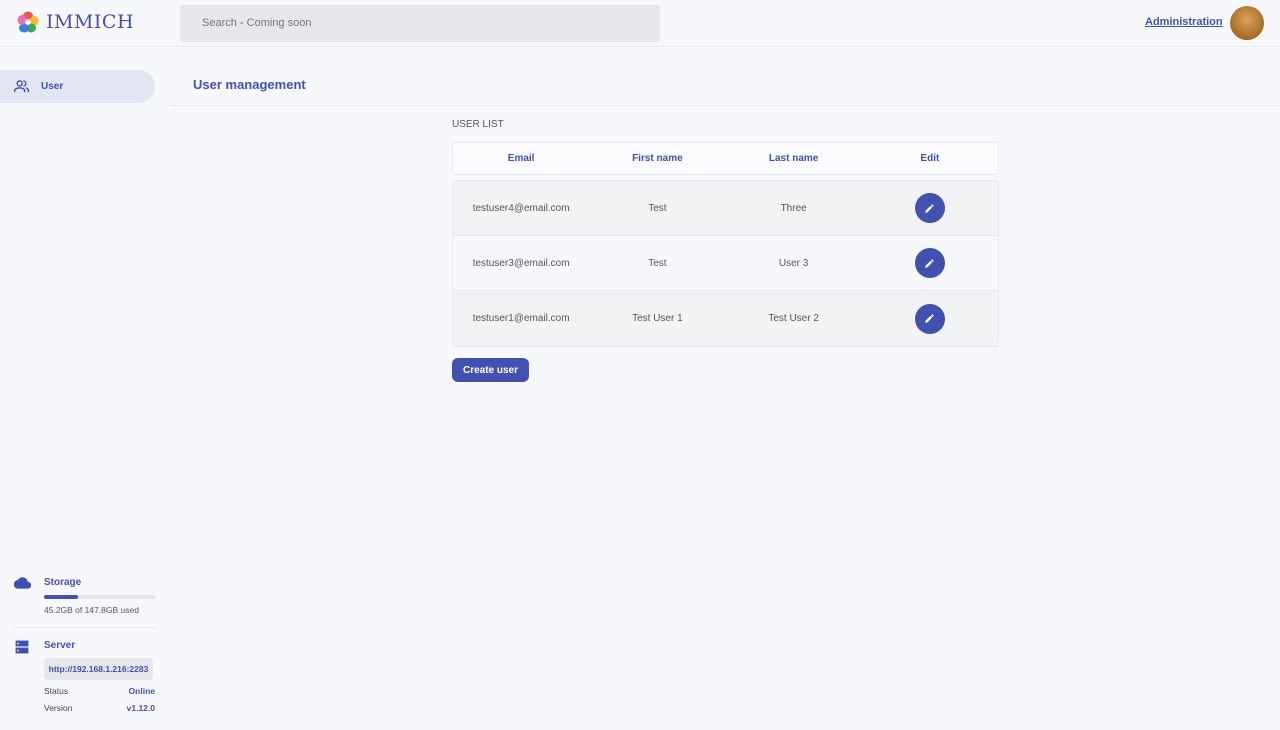 Image resolution: width=1280 pixels, height=730 pixels. What do you see at coordinates (1247, 23) in the screenshot?
I see `avatar` at bounding box center [1247, 23].